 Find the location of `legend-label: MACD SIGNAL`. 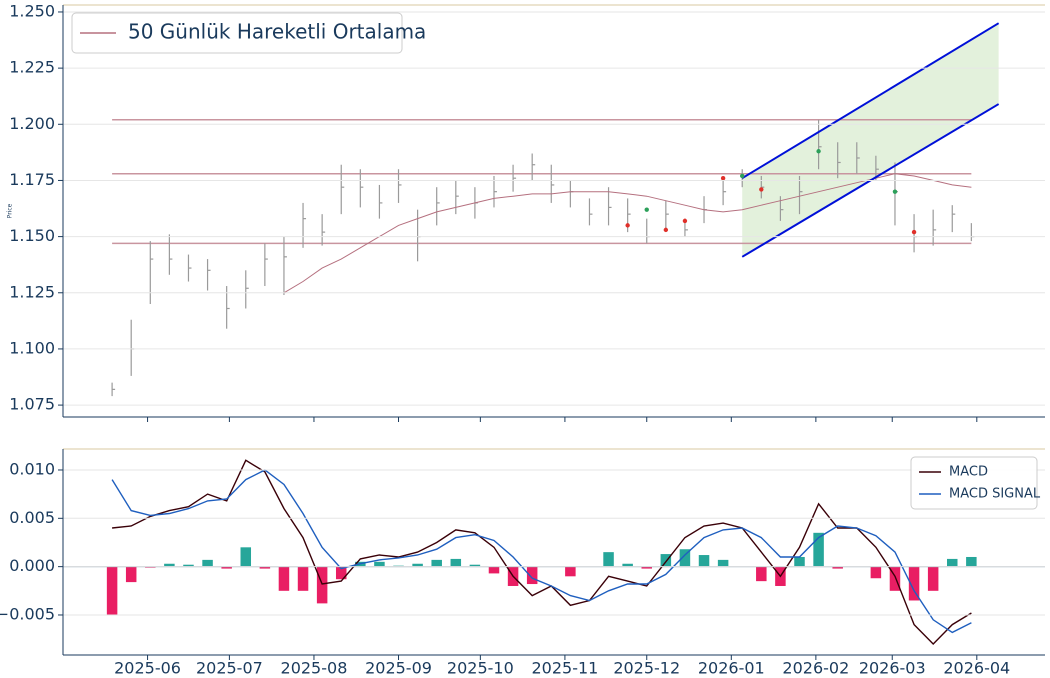

legend-label: MACD SIGNAL is located at coordinates (995, 494).